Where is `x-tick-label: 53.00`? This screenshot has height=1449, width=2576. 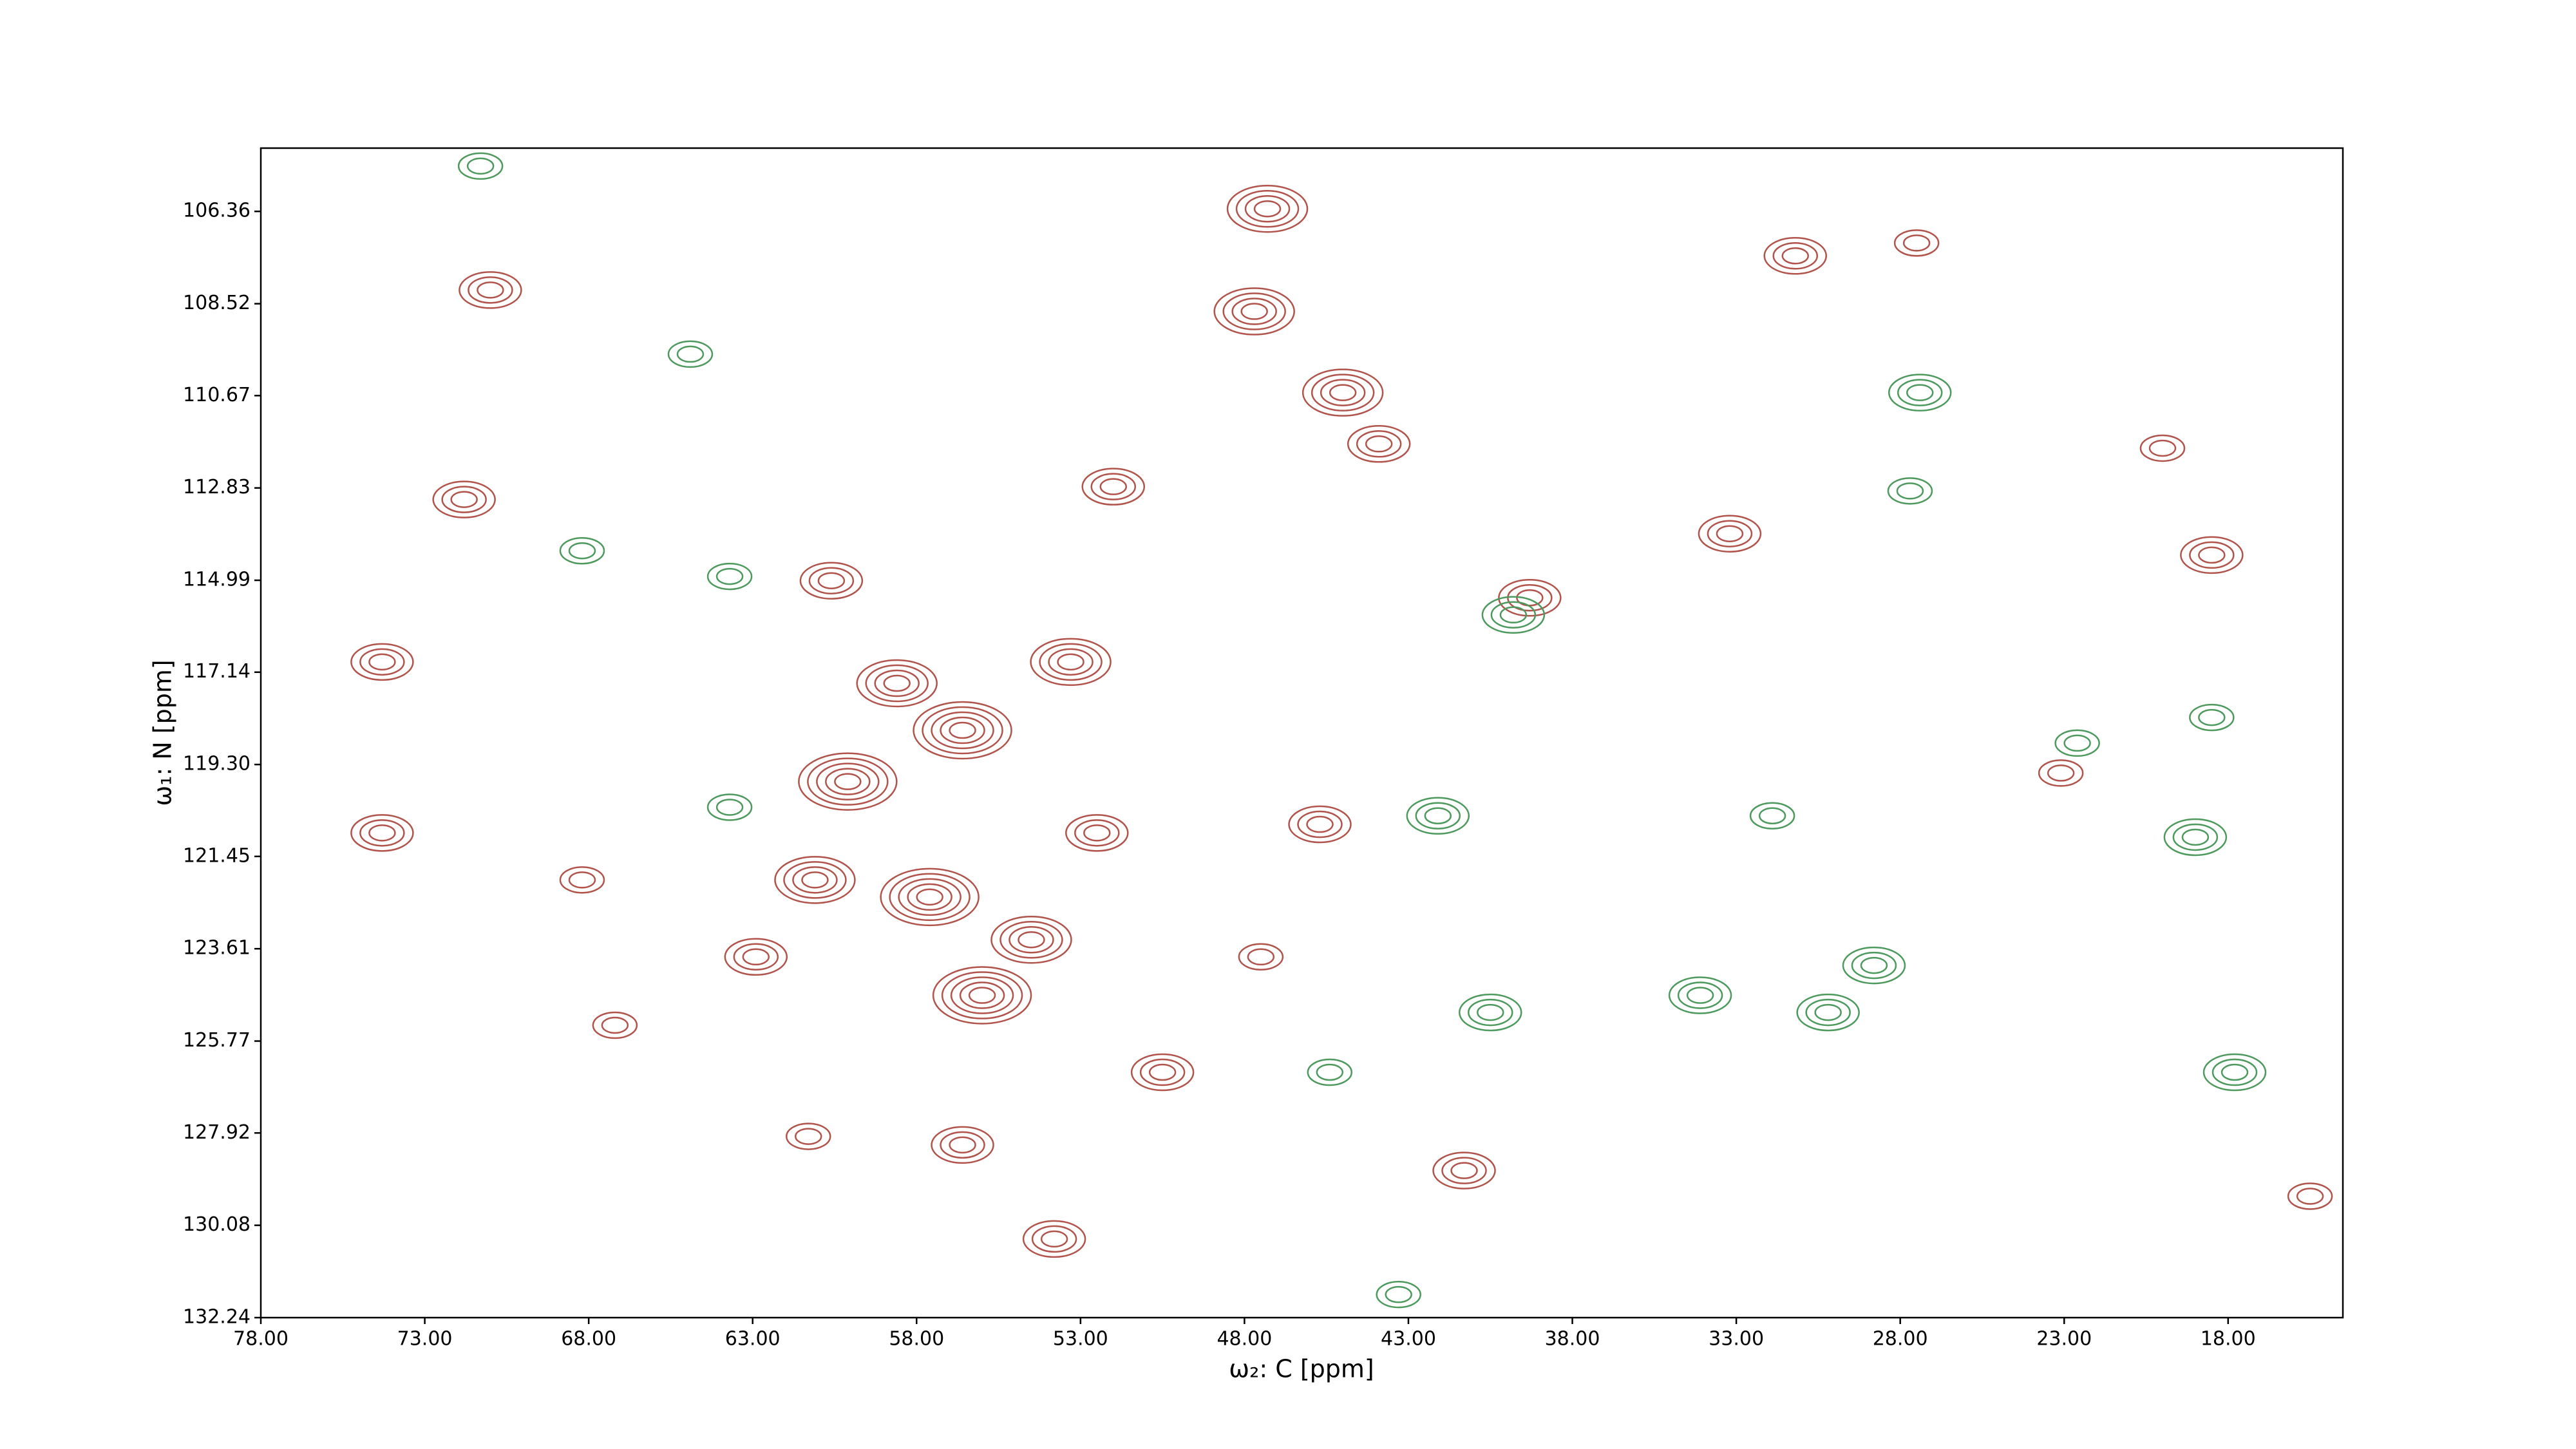 x-tick-label: 53.00 is located at coordinates (1080, 1339).